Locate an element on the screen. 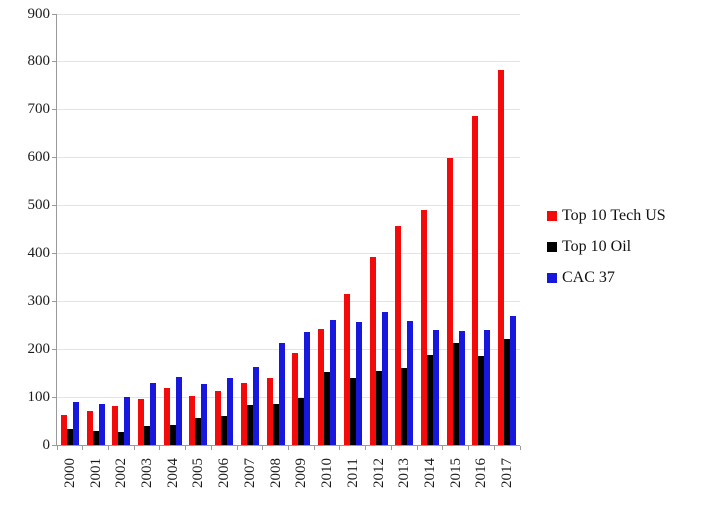 Image resolution: width=701 pixels, height=515 pixels. bar-top-10-oil-2015 is located at coordinates (455, 394).